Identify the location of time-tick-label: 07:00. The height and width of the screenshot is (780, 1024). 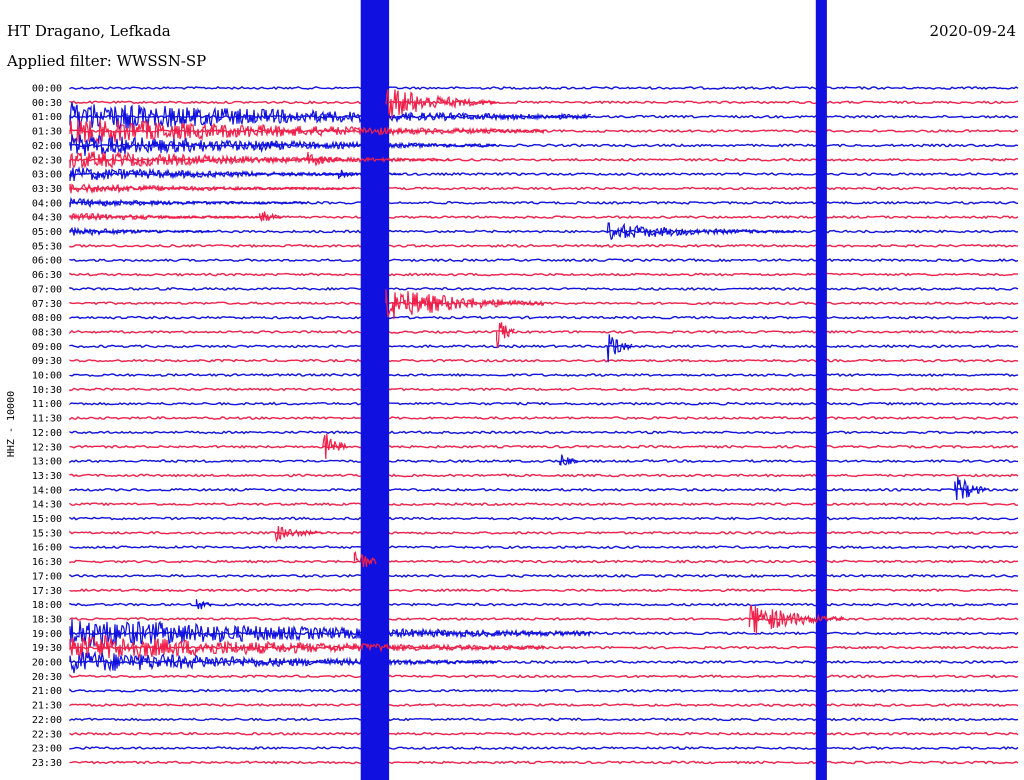
(47, 289).